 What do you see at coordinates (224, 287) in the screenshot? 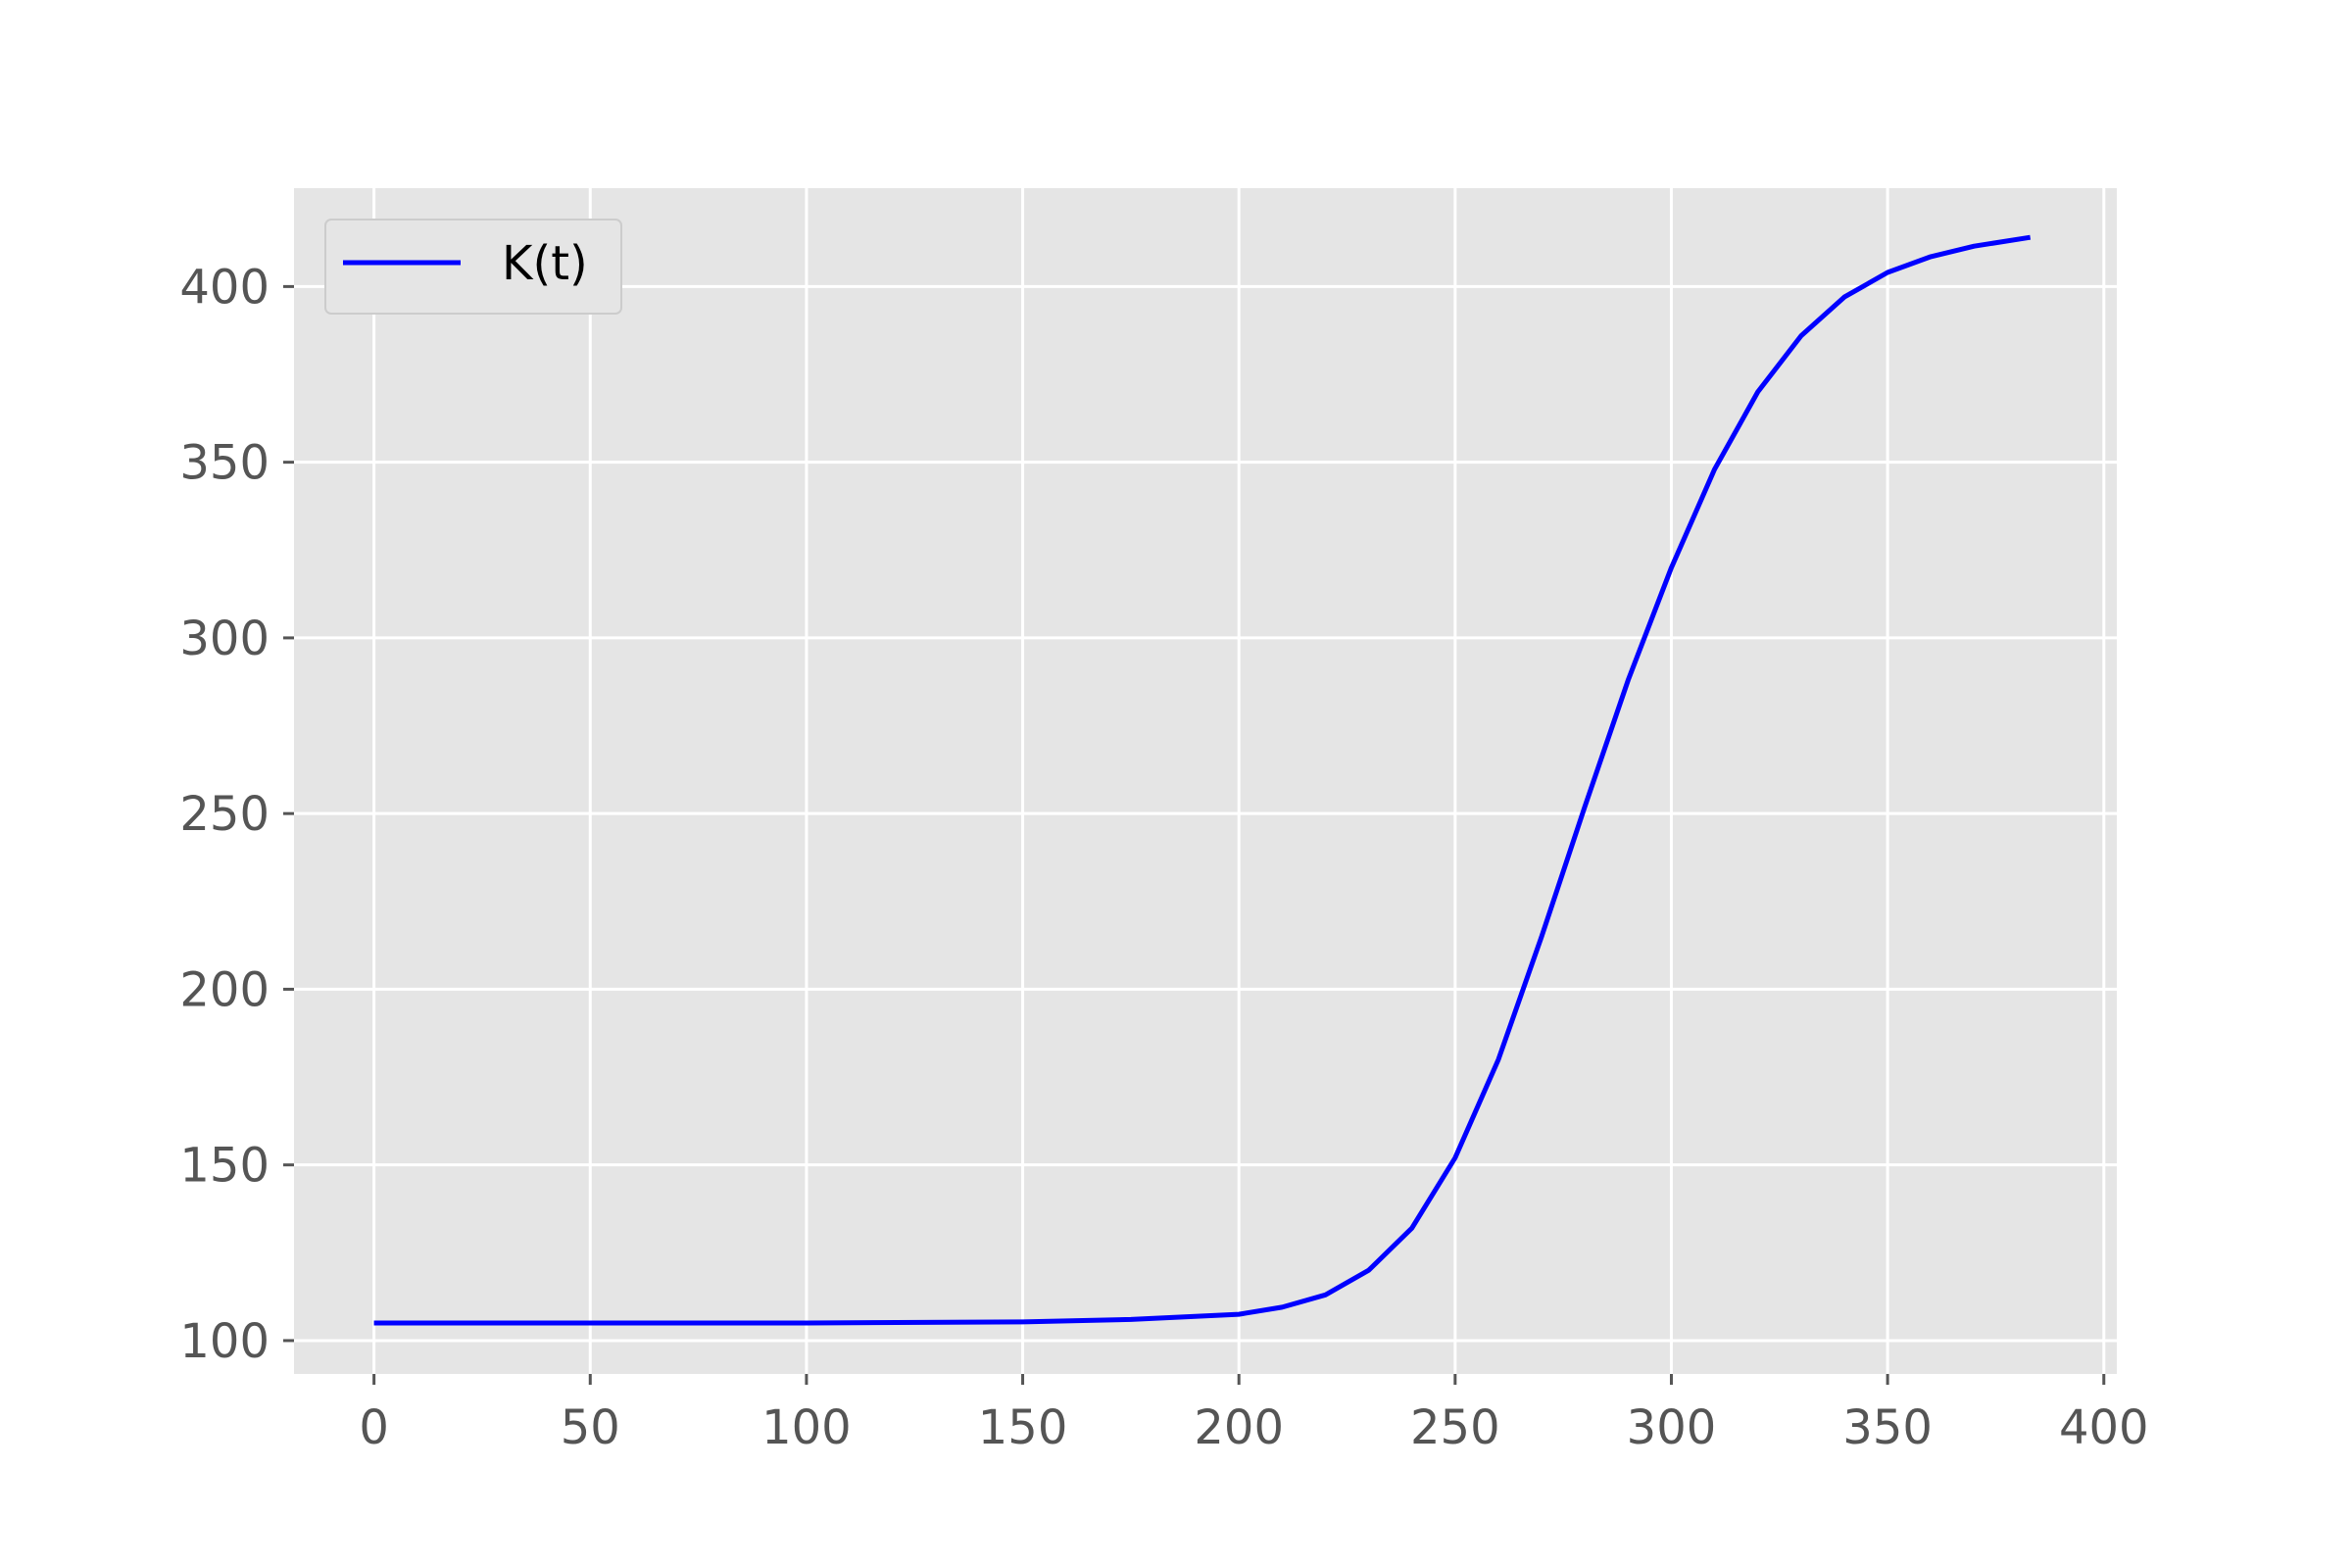
I see `y-tick-label: 400` at bounding box center [224, 287].